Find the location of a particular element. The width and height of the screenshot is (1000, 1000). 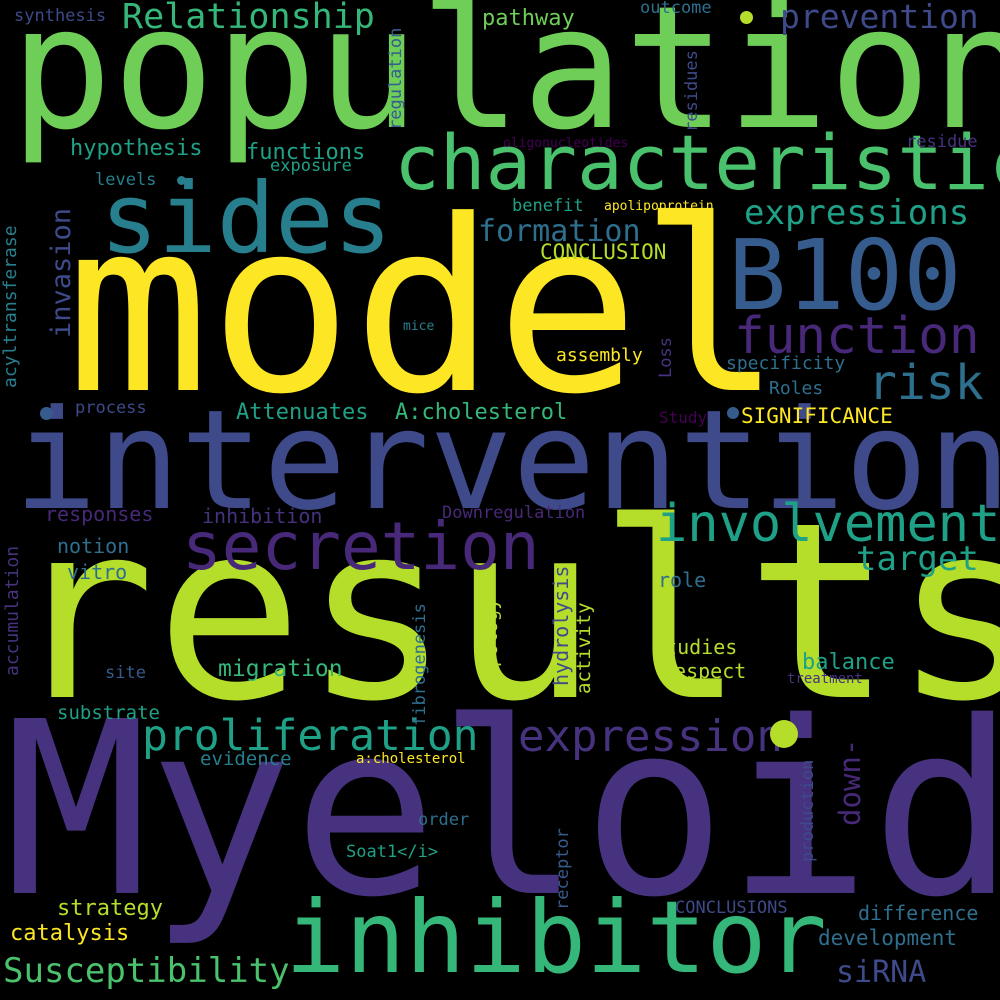

word-mice: mice is located at coordinates (419, 326).